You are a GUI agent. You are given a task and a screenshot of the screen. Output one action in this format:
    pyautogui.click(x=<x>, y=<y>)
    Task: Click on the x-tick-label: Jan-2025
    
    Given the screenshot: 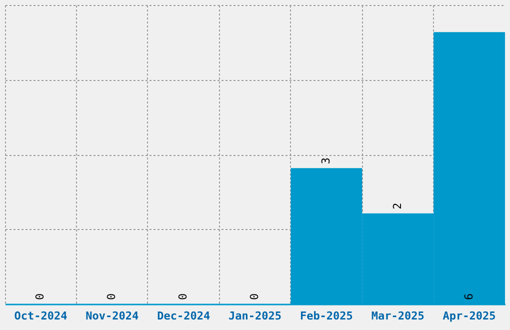 What is the action you would take?
    pyautogui.click(x=255, y=316)
    